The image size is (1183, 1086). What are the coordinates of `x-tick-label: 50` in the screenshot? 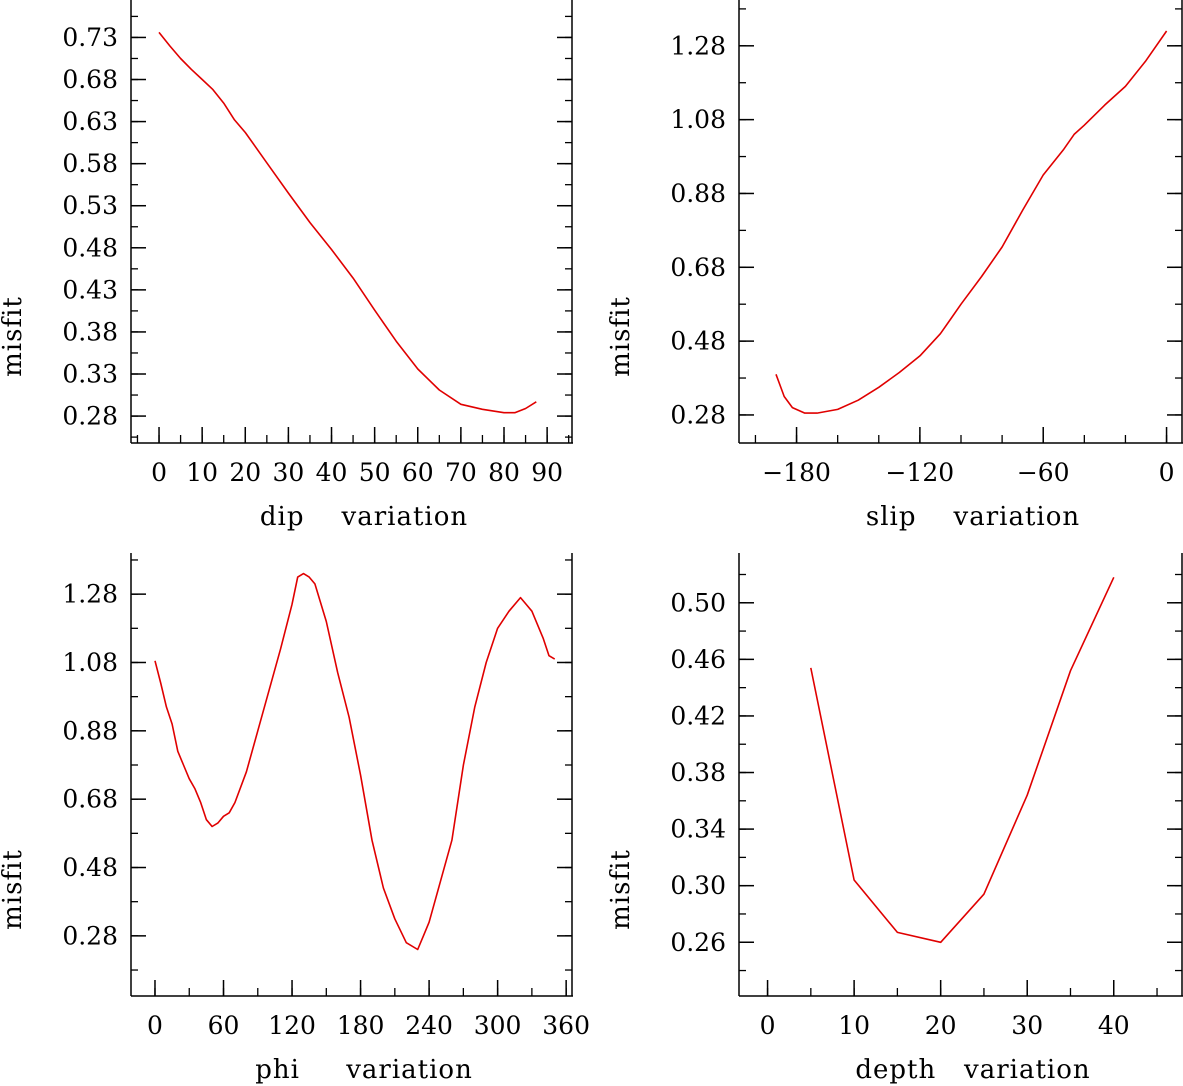 It's located at (375, 472).